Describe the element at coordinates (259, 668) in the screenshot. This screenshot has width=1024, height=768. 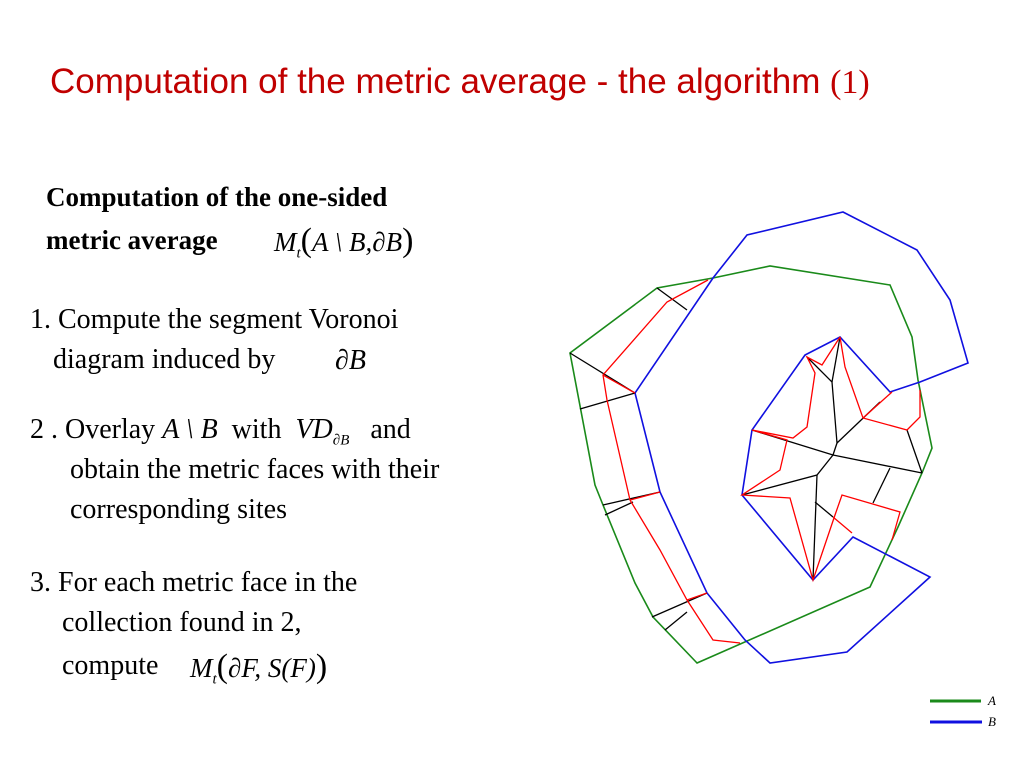
I see `step3-formula: Mt(∂F, S(F))` at that location.